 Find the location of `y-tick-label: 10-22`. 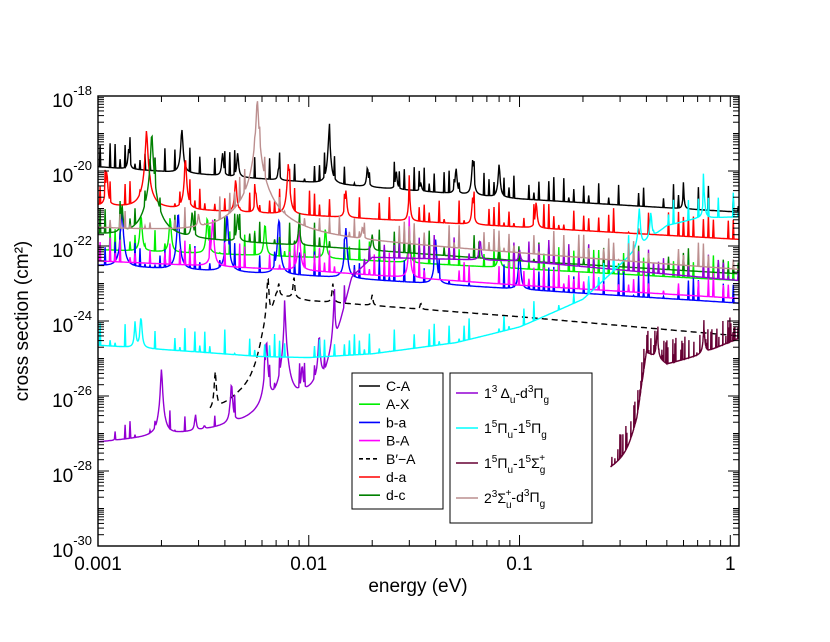

y-tick-label: 10-22 is located at coordinates (72, 247).